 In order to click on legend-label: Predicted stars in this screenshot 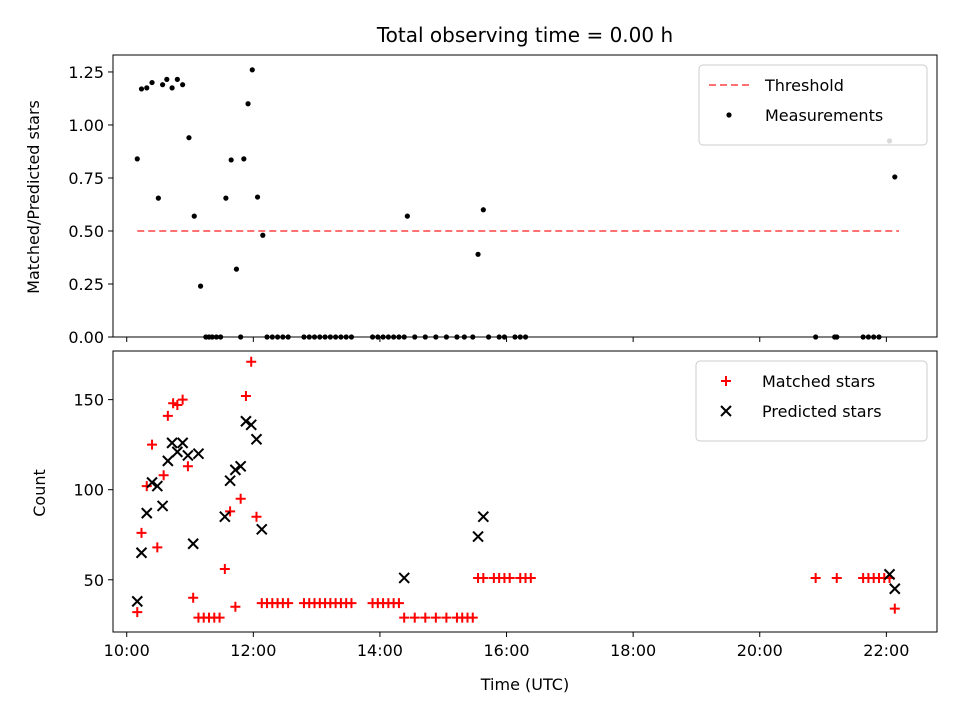, I will do `click(822, 411)`.